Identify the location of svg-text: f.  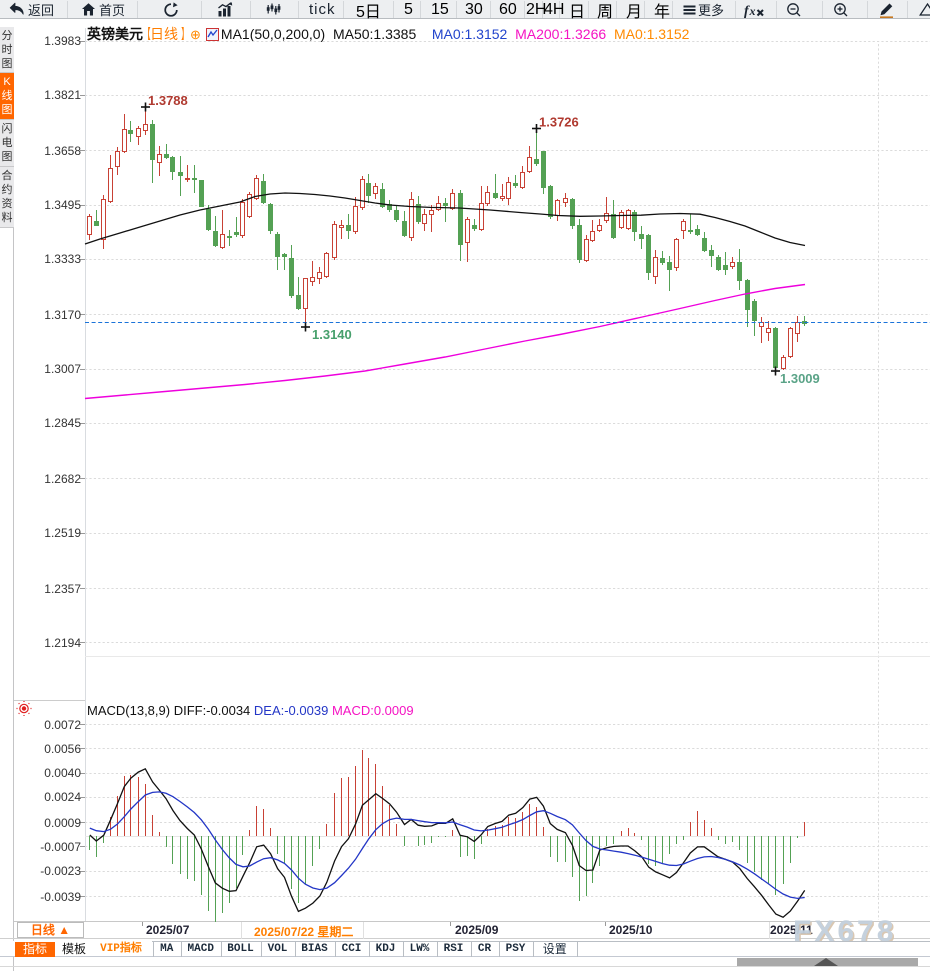
(747, 11).